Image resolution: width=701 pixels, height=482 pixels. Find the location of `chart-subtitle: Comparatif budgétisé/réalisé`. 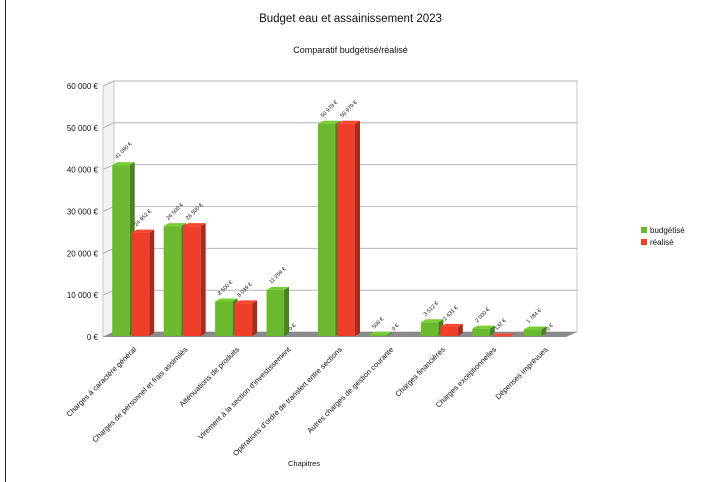

chart-subtitle: Comparatif budgétisé/réalisé is located at coordinates (350, 50).